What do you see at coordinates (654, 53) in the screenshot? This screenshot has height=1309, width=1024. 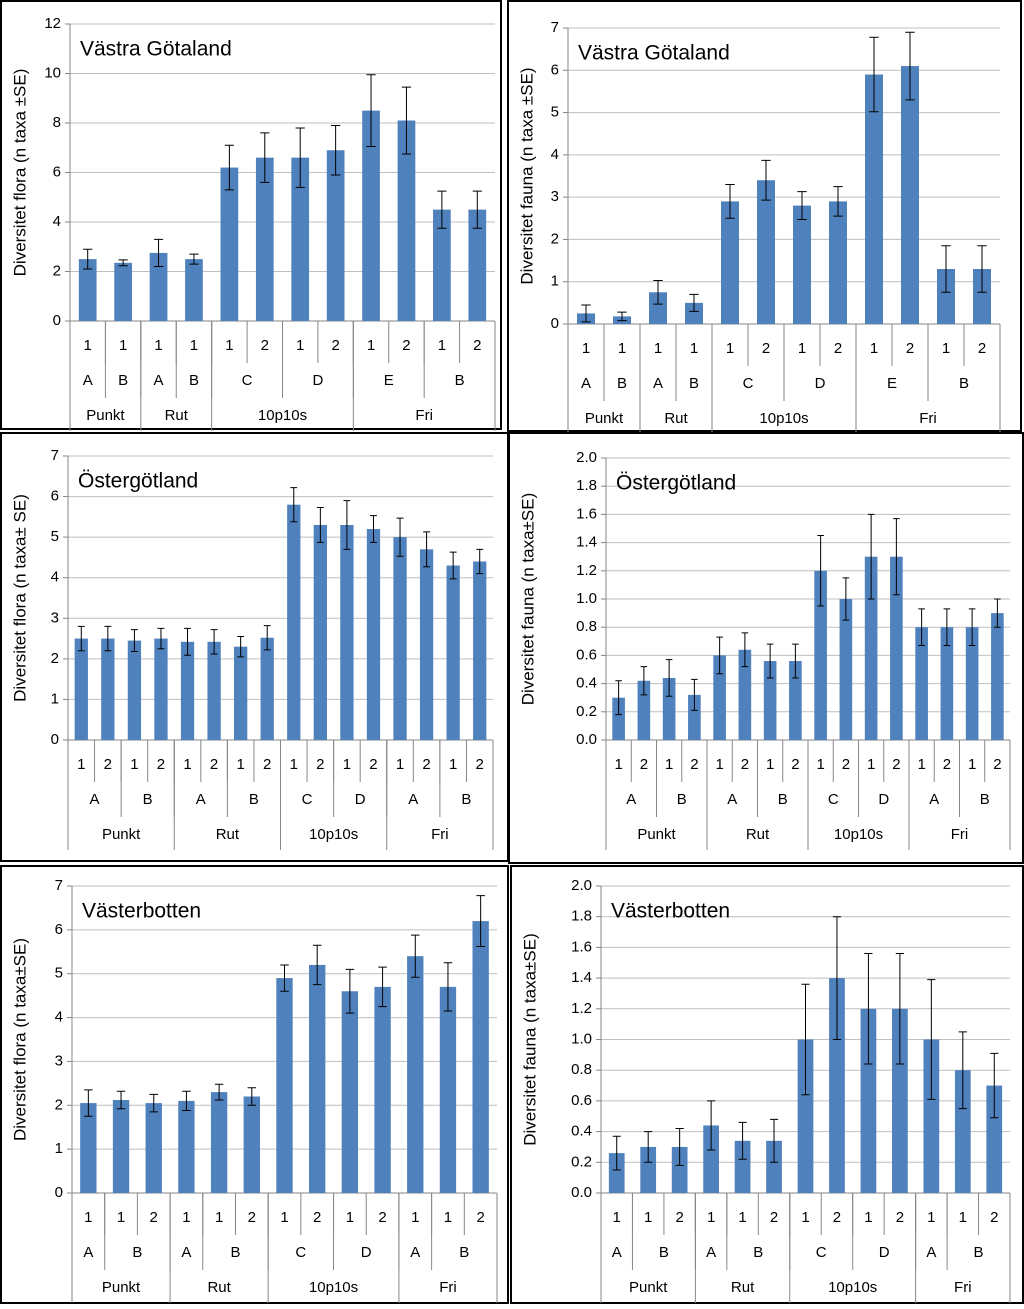 I see `chart-title: Västra Götaland` at bounding box center [654, 53].